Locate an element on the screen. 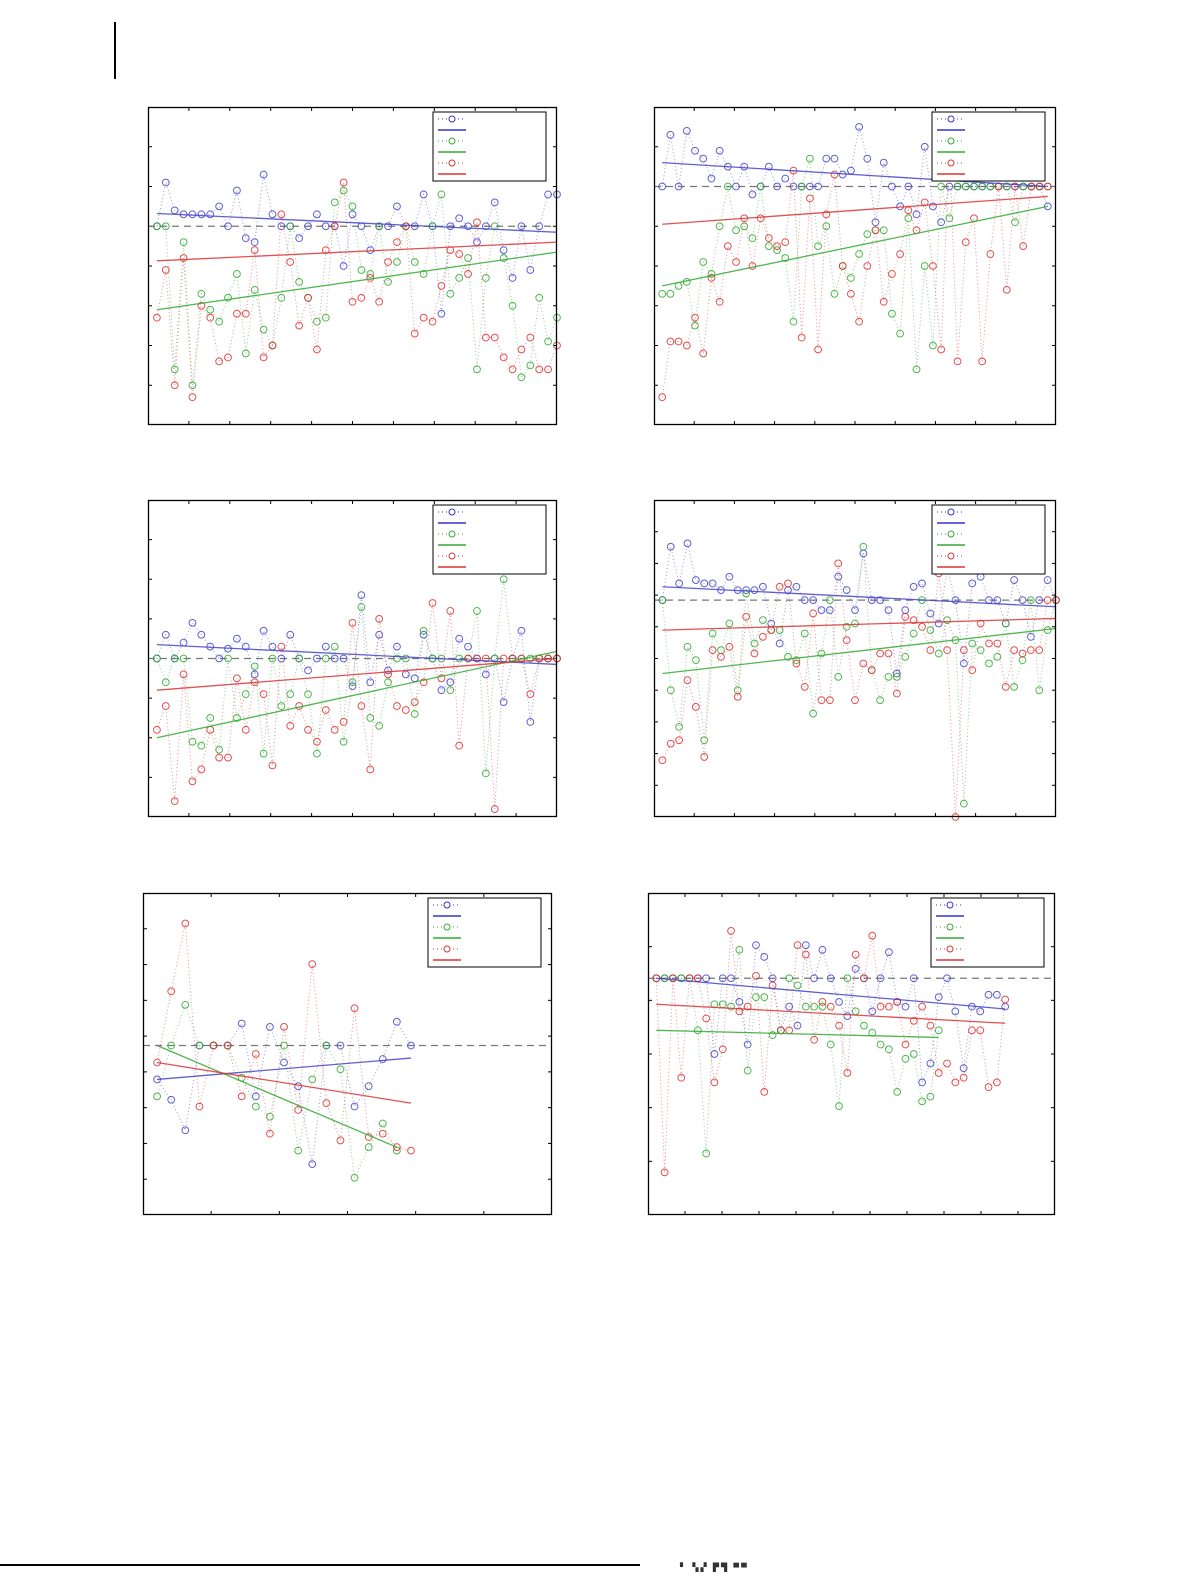 This screenshot has width=1192, height=1588. blue-fit-trend-line is located at coordinates (859, 597).